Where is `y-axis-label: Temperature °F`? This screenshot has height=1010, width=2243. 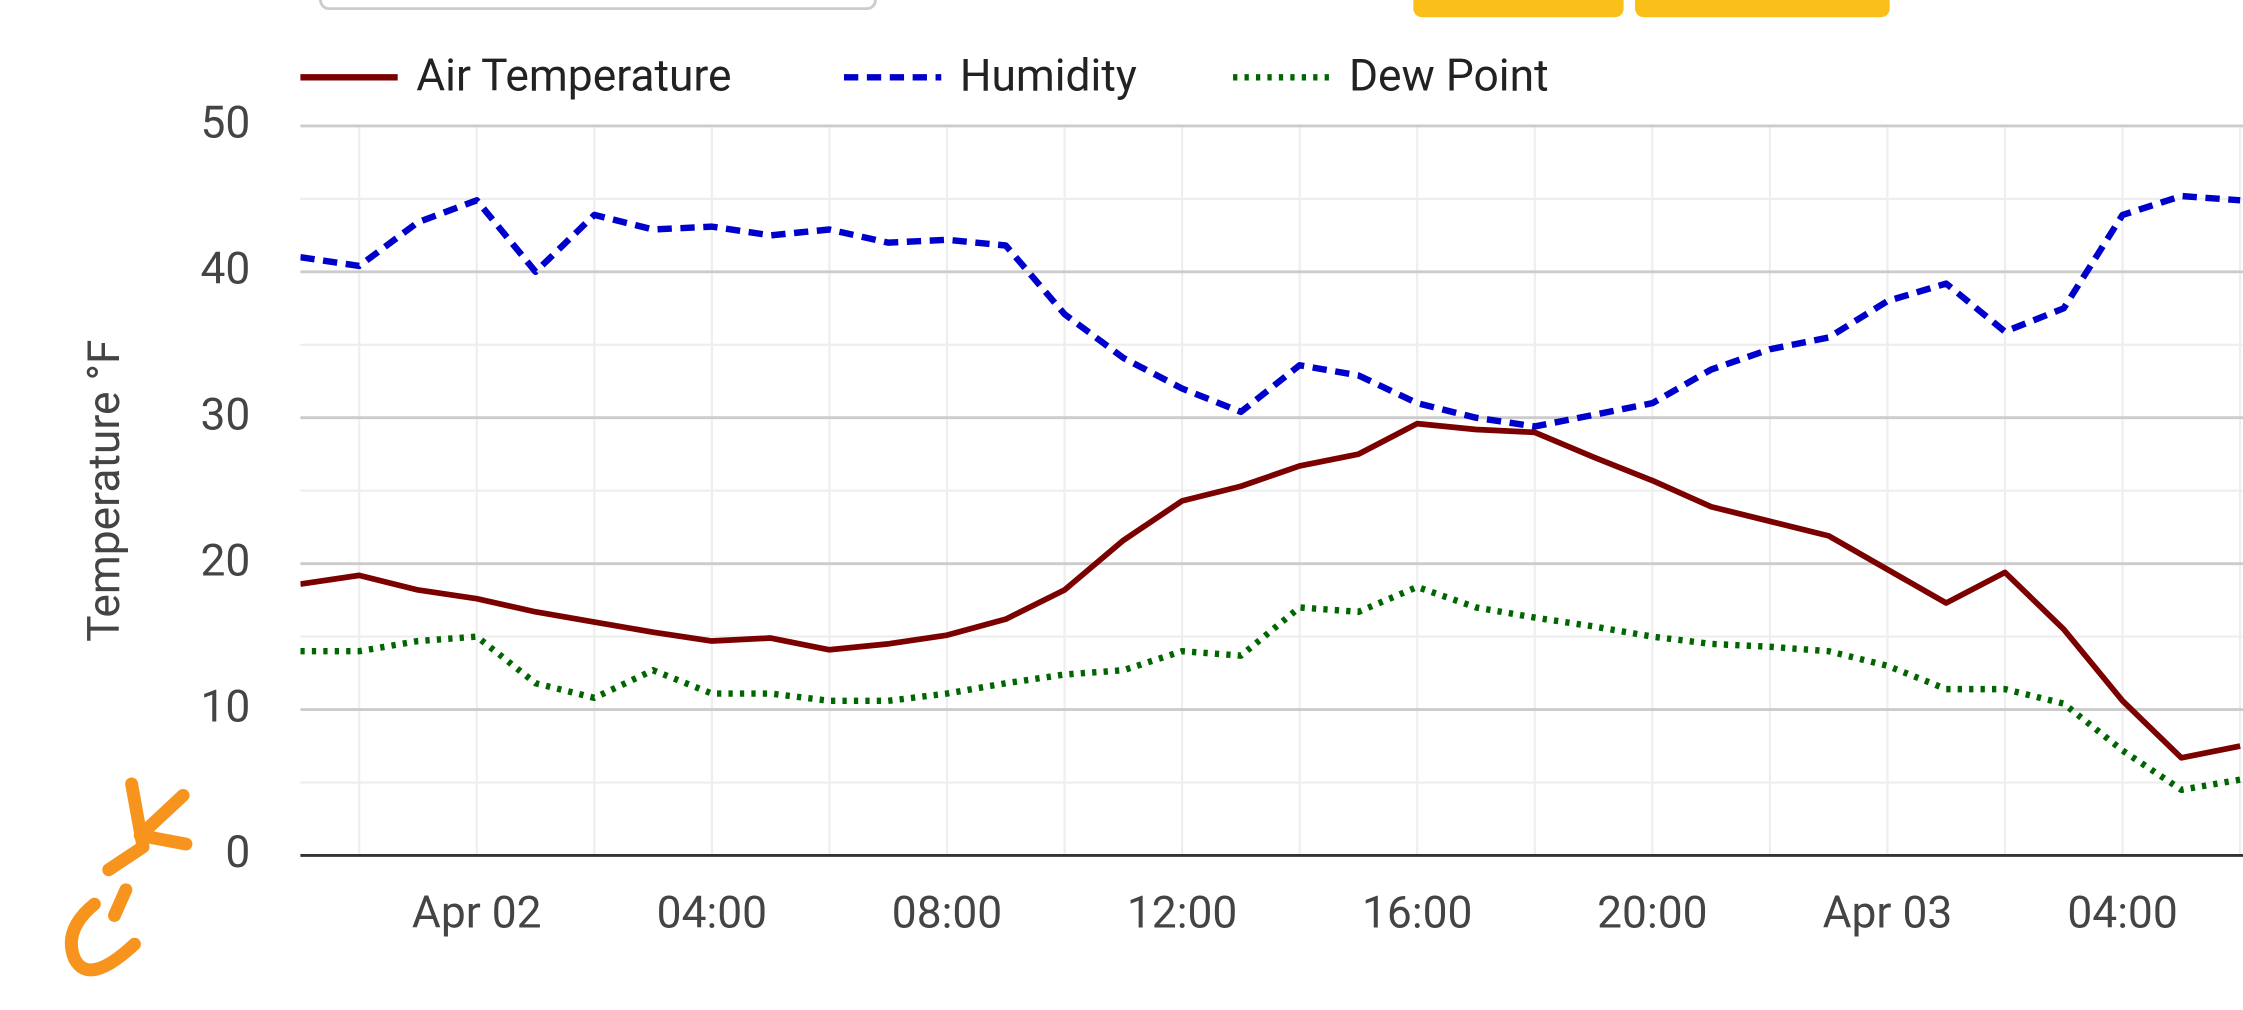 y-axis-label: Temperature °F is located at coordinates (104, 490).